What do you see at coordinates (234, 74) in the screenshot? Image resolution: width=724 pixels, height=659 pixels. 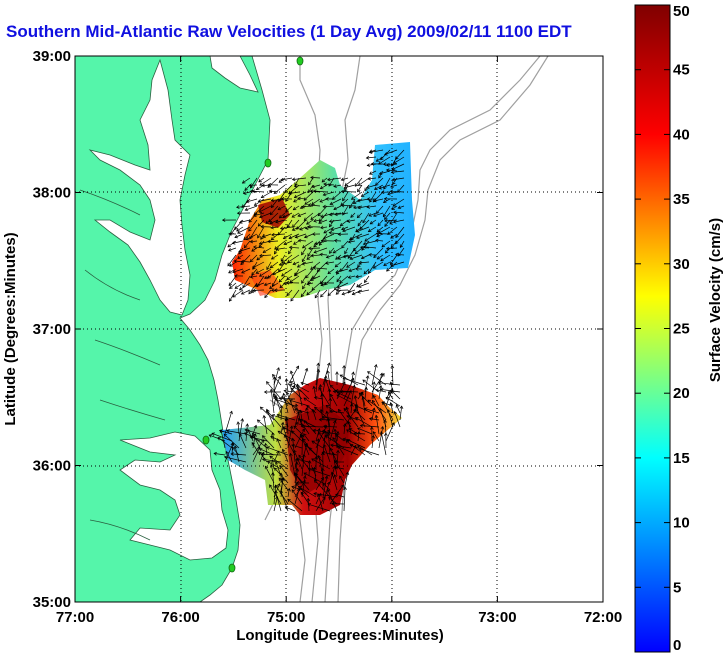 I see `delaware-bay` at bounding box center [234, 74].